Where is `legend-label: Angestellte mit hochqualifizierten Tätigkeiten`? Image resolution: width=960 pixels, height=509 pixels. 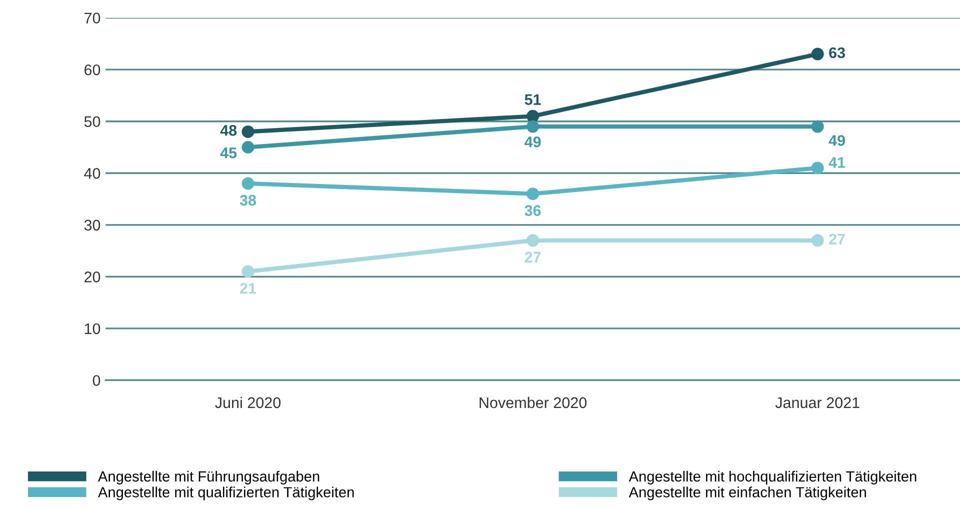
legend-label: Angestellte mit hochqualifizierten Tätigkeiten is located at coordinates (772, 477).